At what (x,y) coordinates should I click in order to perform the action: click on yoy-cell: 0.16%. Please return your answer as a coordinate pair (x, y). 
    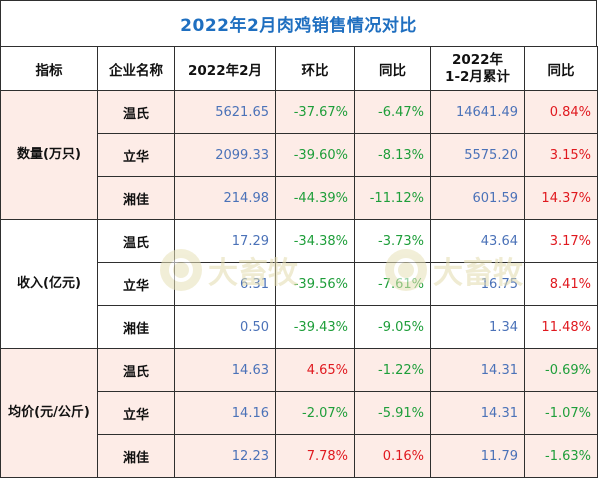
    Looking at the image, I should click on (392, 456).